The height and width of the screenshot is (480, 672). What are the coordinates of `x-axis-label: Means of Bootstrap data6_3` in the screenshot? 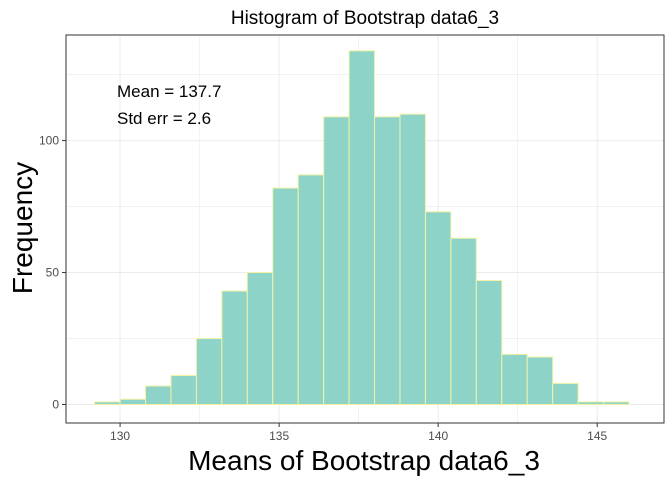 It's located at (364, 460).